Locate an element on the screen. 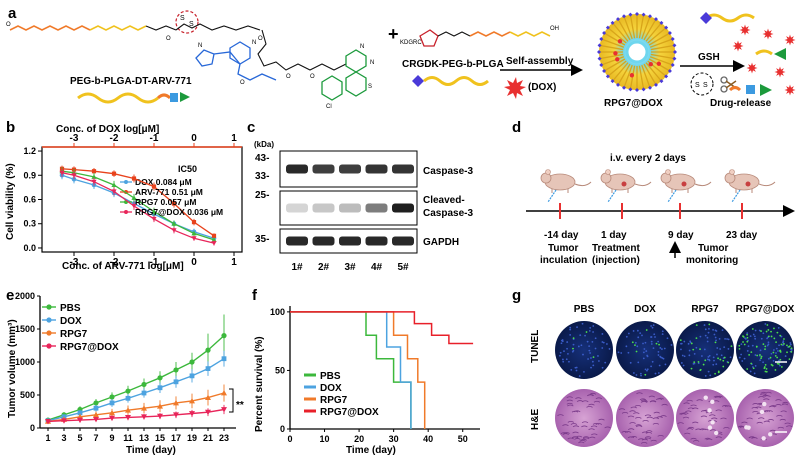  panel-a-label: a is located at coordinates (12, 13).